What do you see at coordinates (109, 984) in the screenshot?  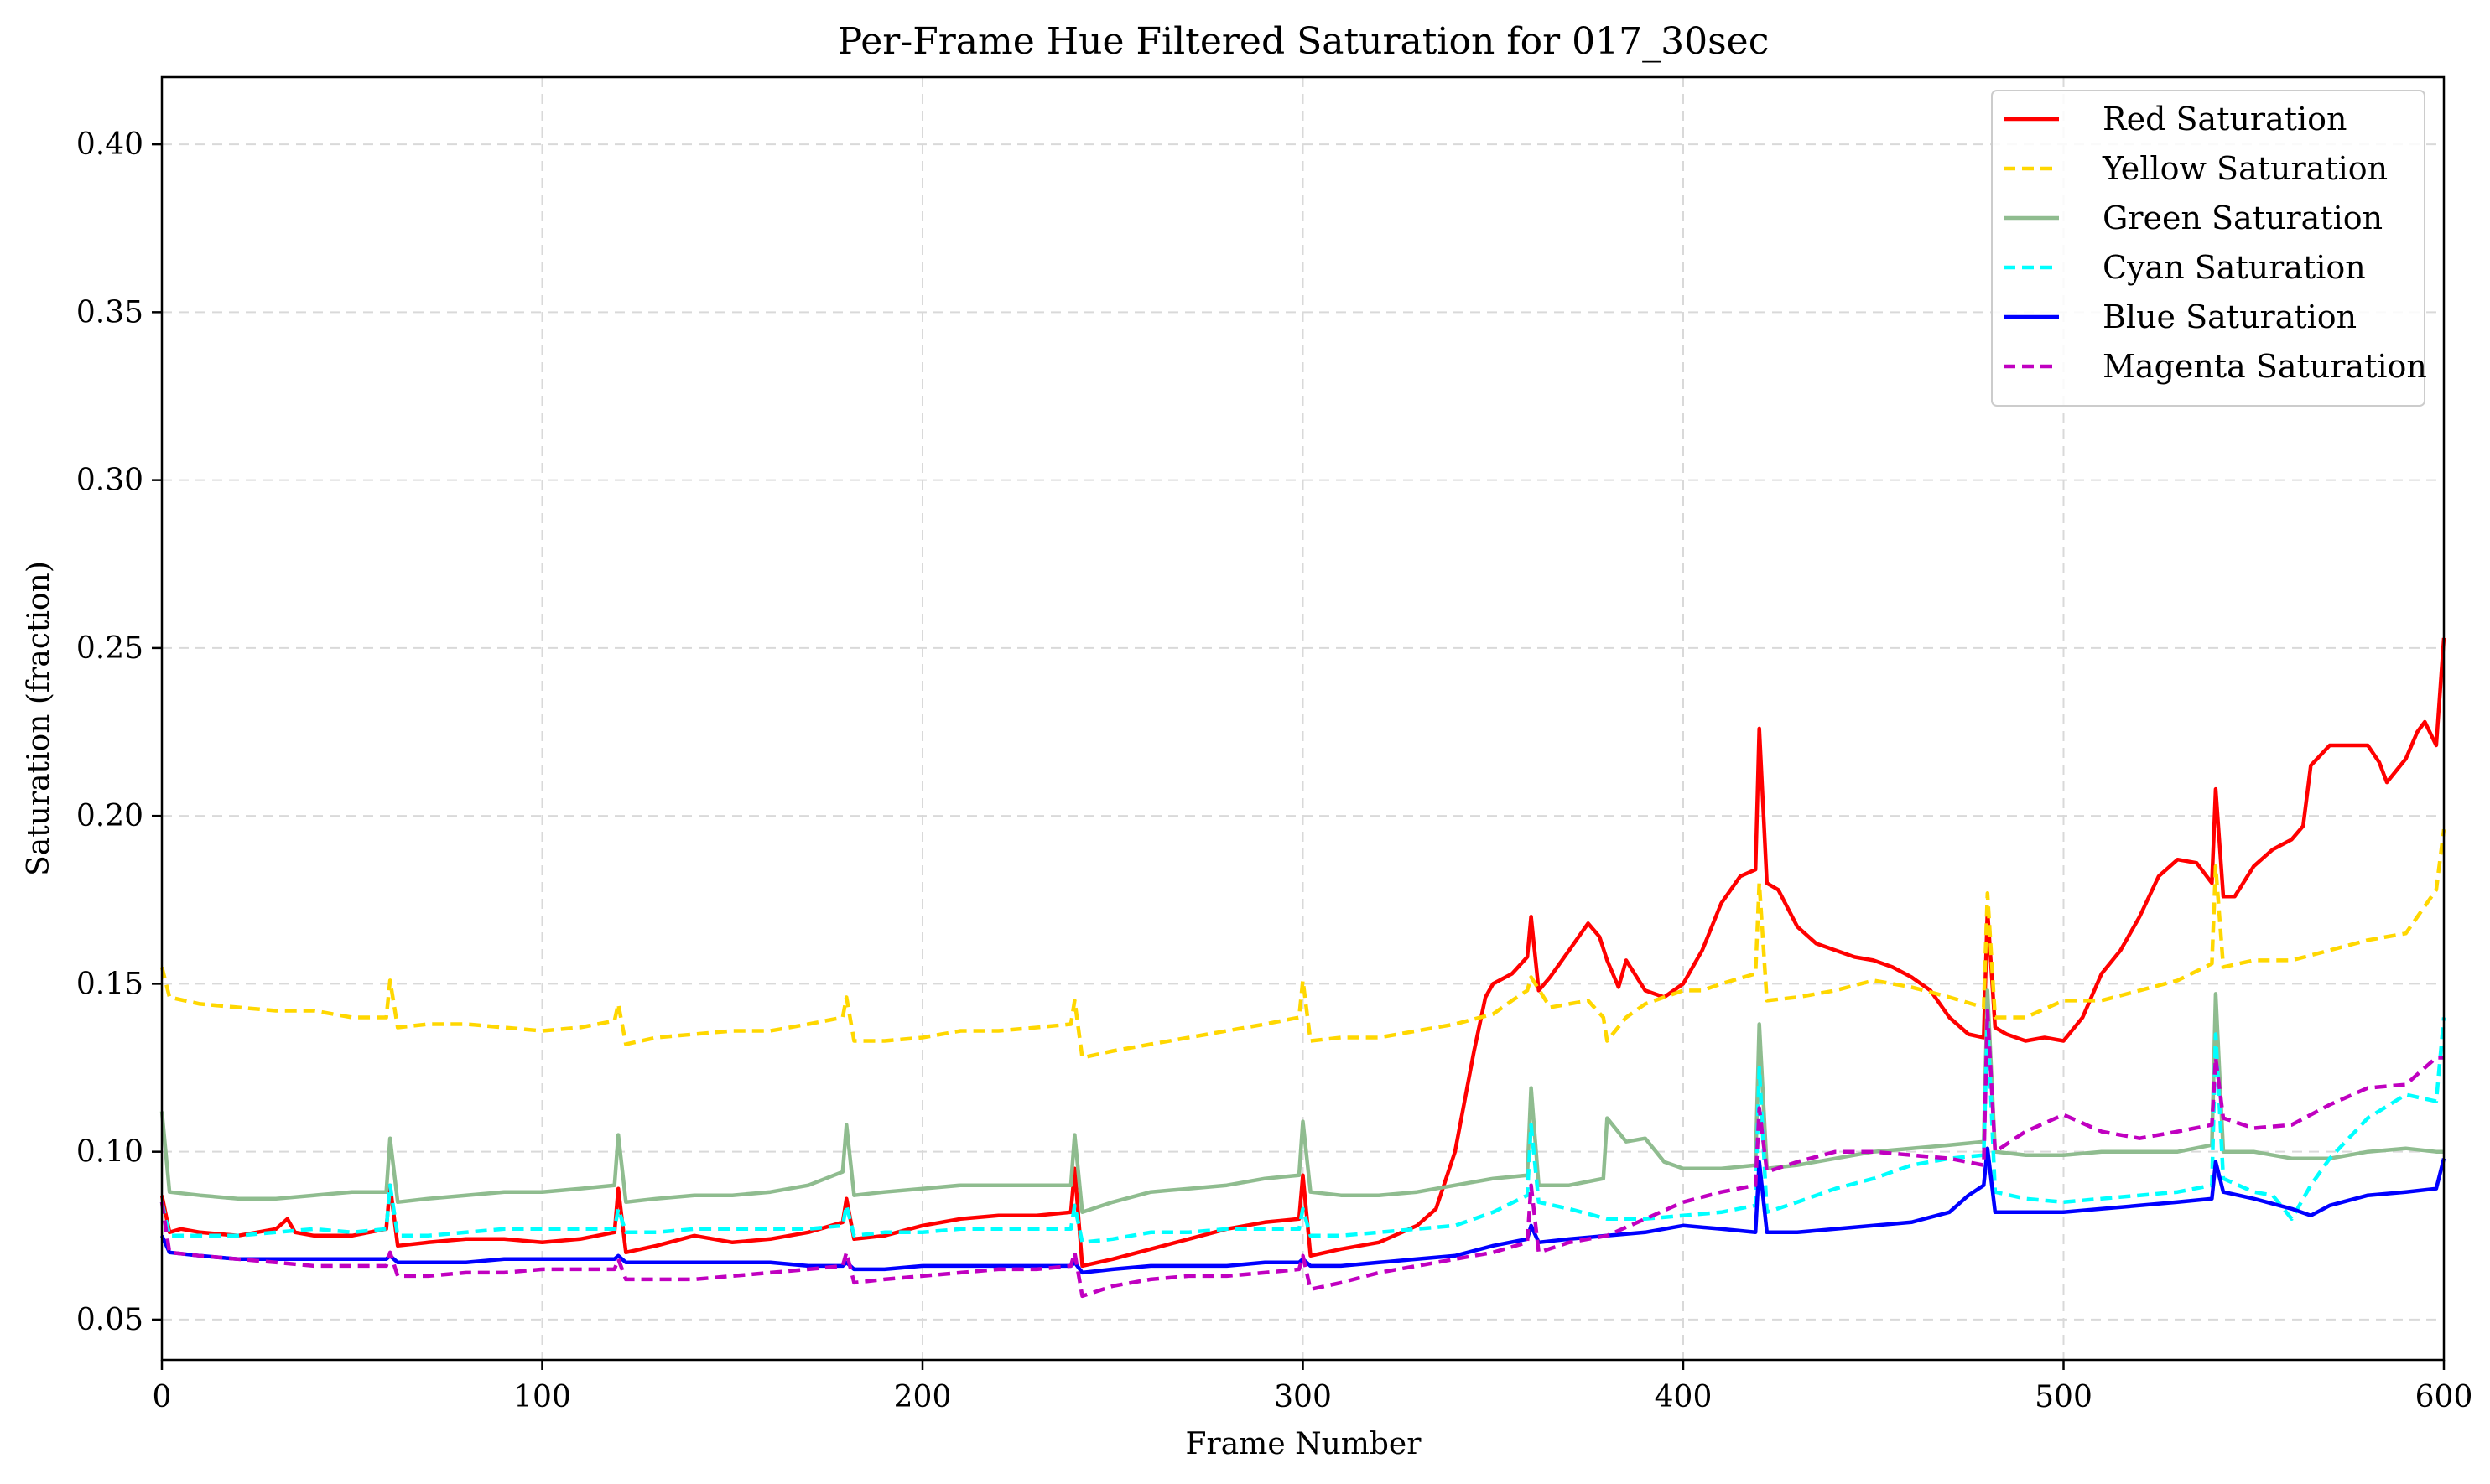 I see `y-tick-label: 0.15` at bounding box center [109, 984].